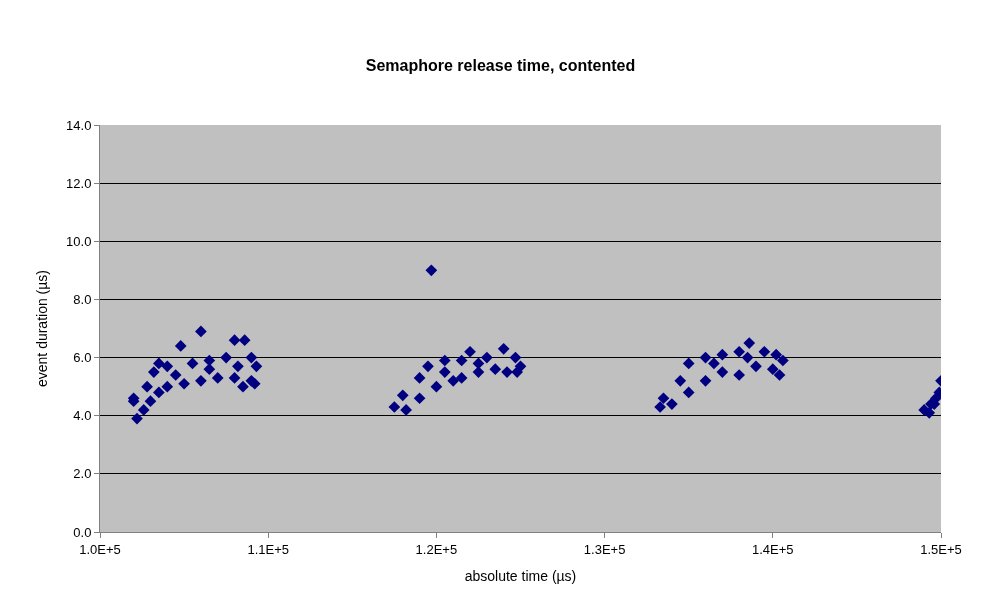  Describe the element at coordinates (604, 549) in the screenshot. I see `x-tick-label: 1.3E+5` at that location.